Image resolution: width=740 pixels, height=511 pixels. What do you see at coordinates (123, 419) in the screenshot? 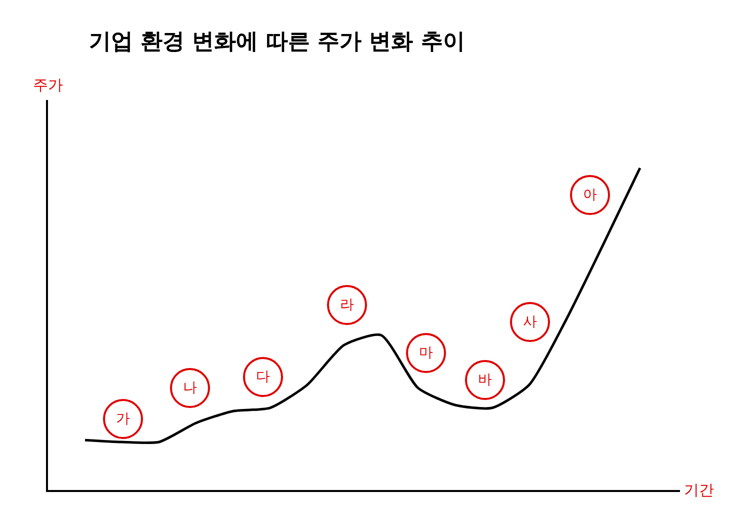
I see `annotation: 가` at bounding box center [123, 419].